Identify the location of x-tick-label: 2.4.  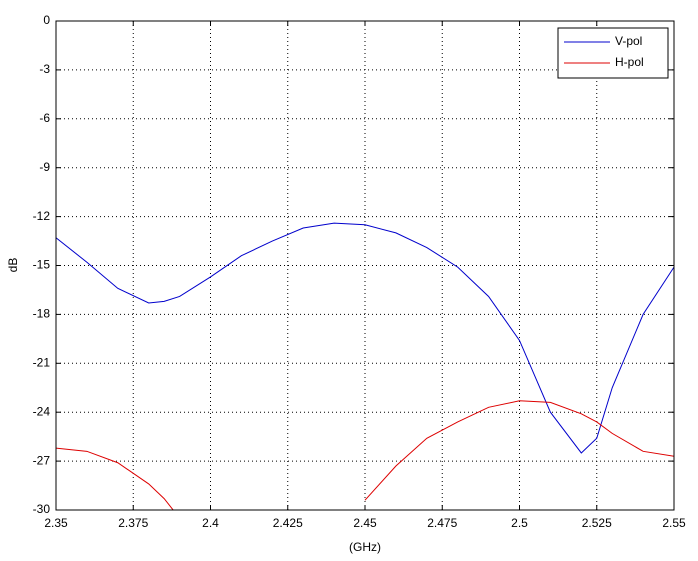
(210, 523).